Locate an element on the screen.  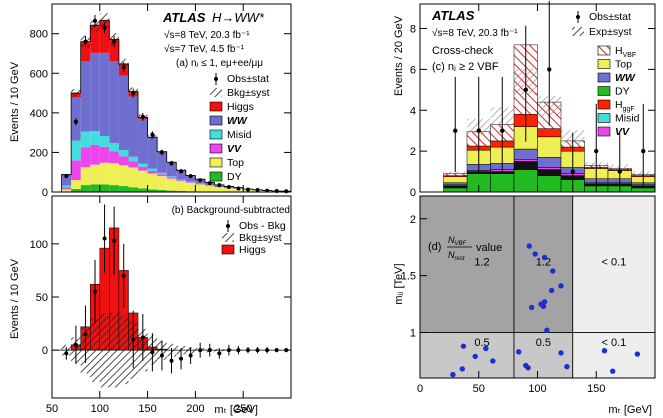
y-tick-label: 4 is located at coordinates (413, 111).